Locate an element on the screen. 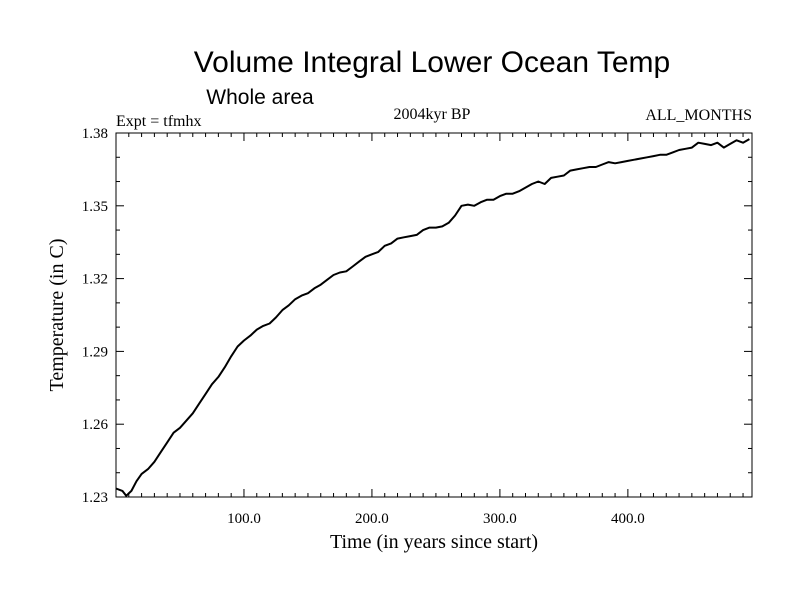 Image resolution: width=800 pixels, height=605 pixels. x-axis-label: Time (in years since start) is located at coordinates (434, 542).